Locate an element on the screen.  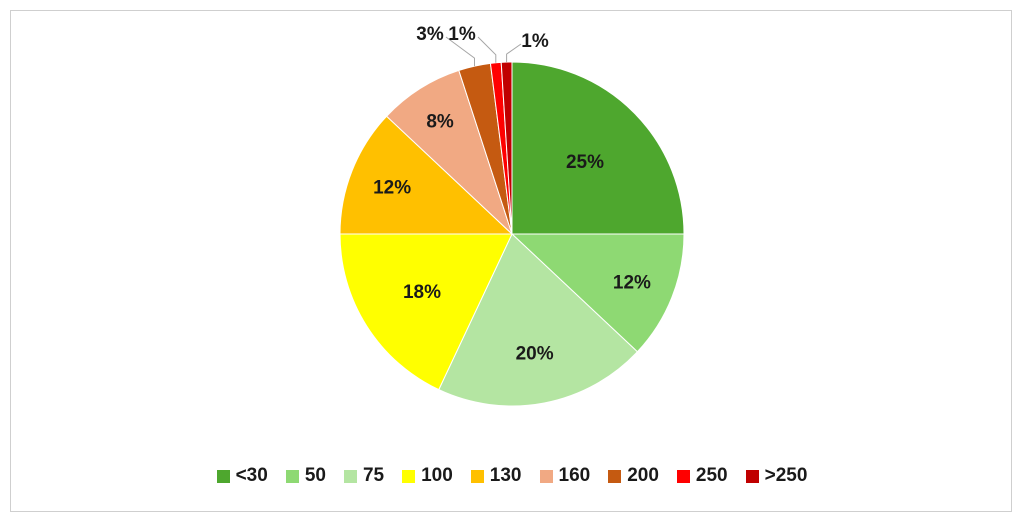
legend-item: 200 is located at coordinates (633, 476).